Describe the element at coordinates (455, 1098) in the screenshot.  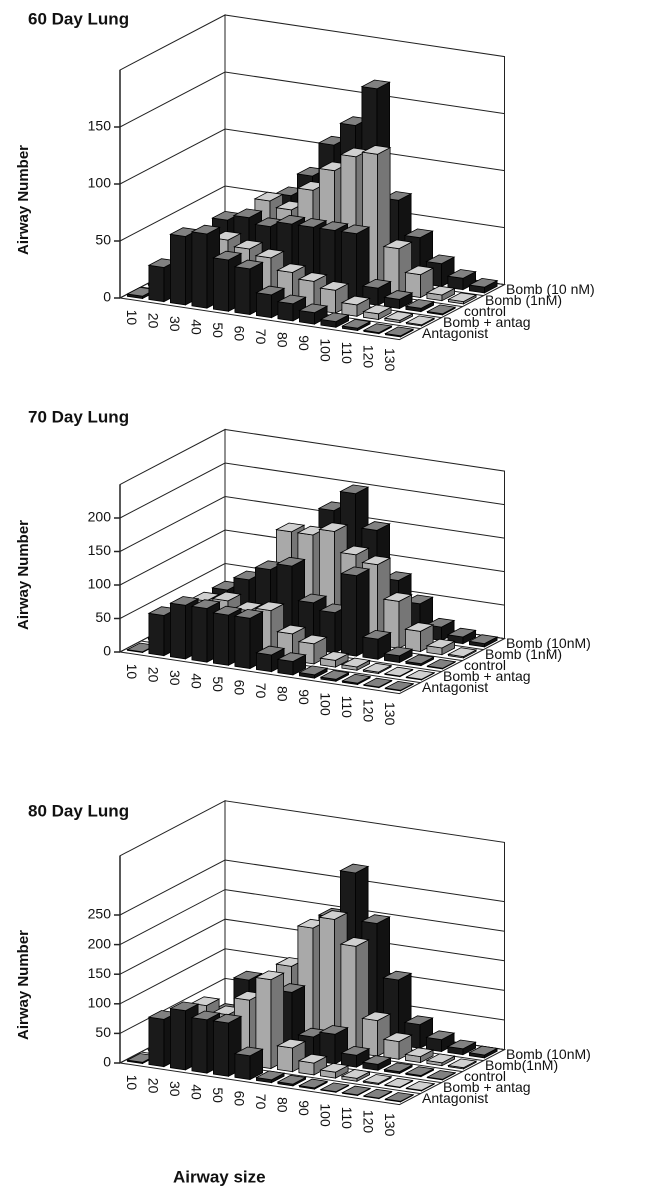
I see `legend-label: Antagonist` at that location.